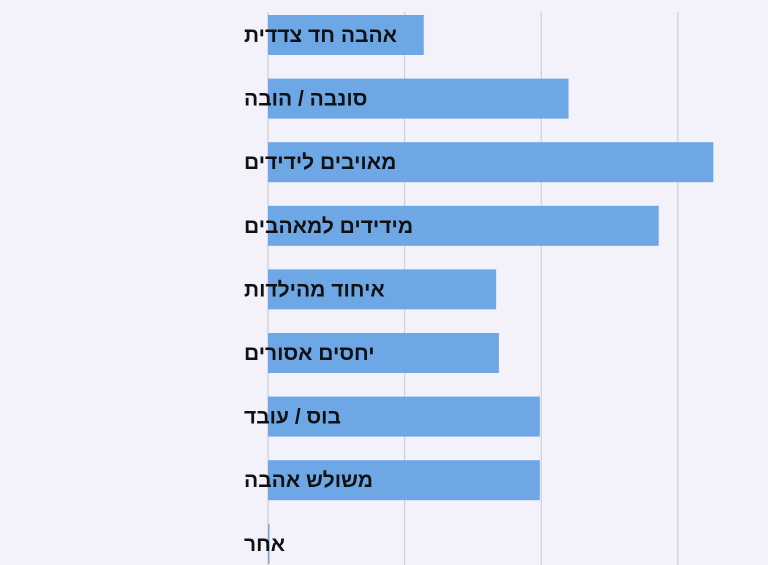 The image size is (768, 565). Describe the element at coordinates (320, 35) in the screenshot. I see `category-label-1: אהבה חד צדדית` at that location.